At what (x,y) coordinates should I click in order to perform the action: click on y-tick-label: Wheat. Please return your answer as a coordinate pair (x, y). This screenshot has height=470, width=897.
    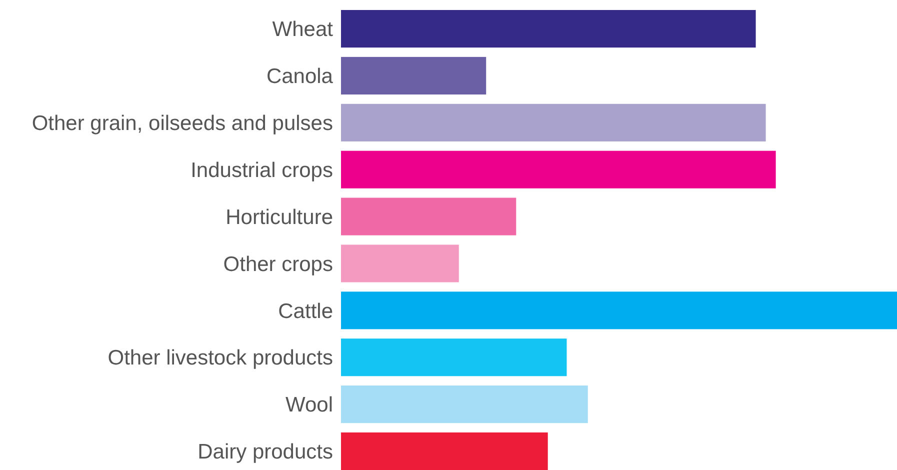
    Looking at the image, I should click on (303, 30).